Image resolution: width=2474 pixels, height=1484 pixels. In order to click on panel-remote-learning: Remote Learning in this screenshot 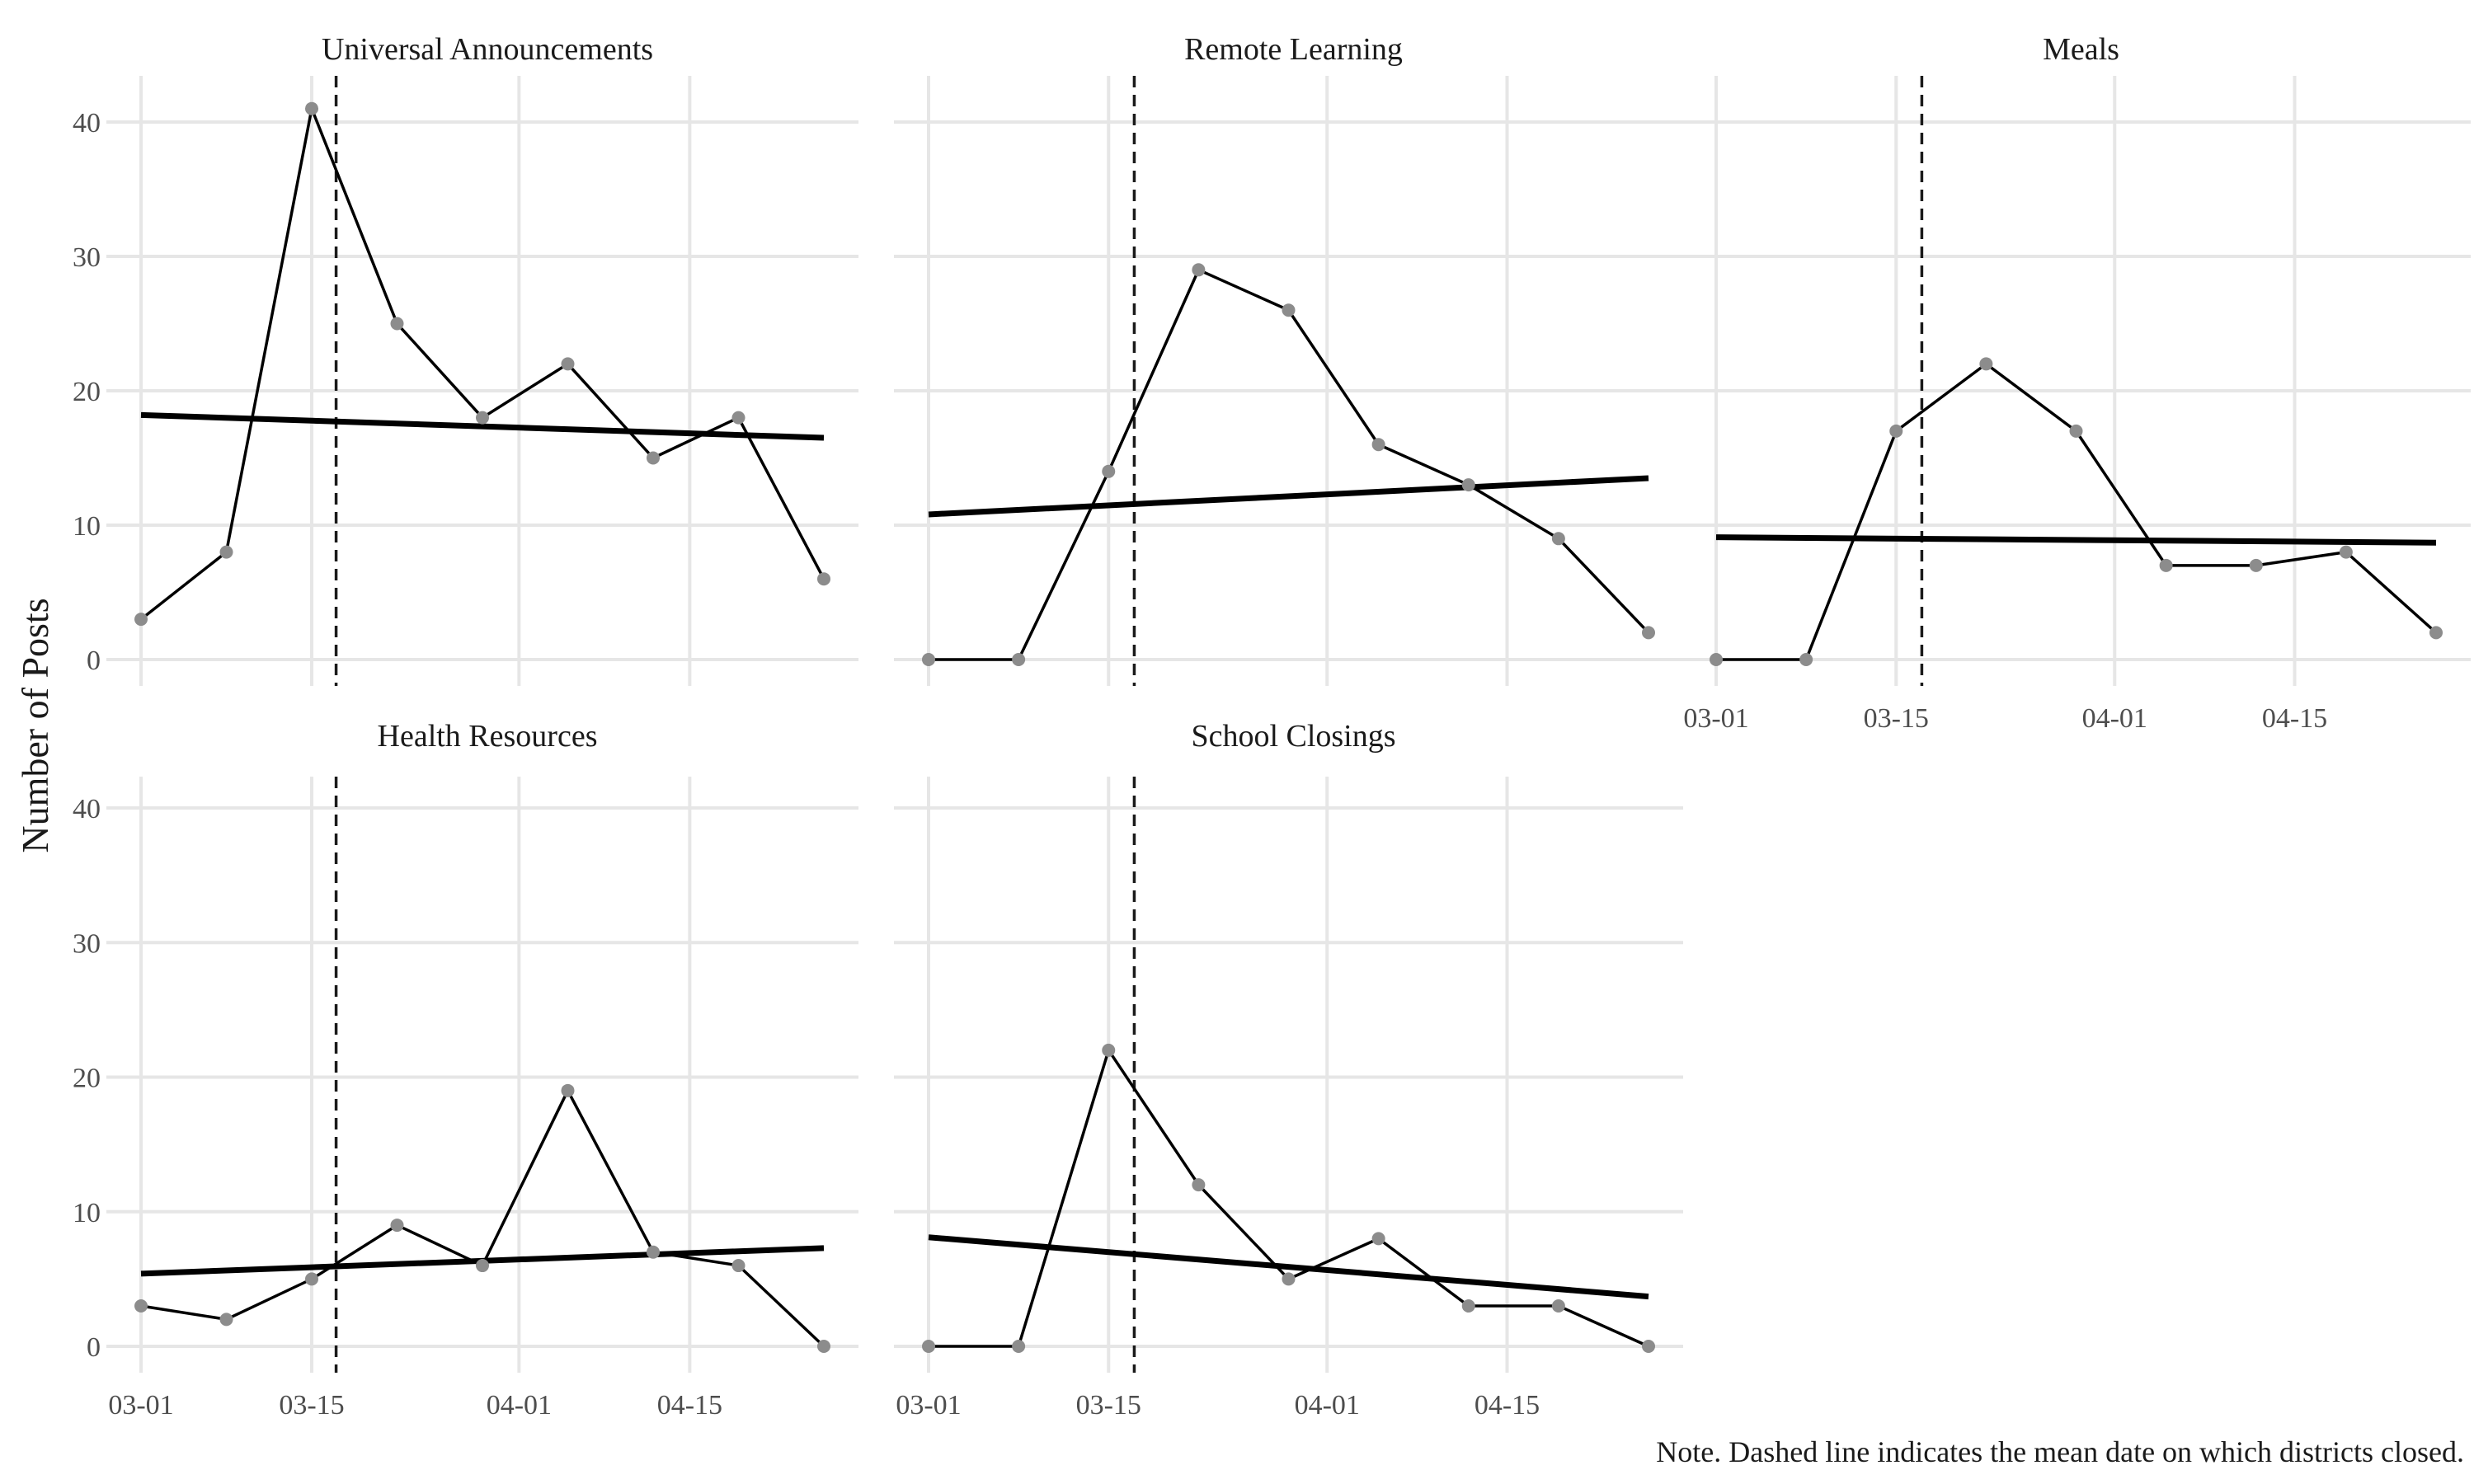, I will do `click(1288, 359)`.